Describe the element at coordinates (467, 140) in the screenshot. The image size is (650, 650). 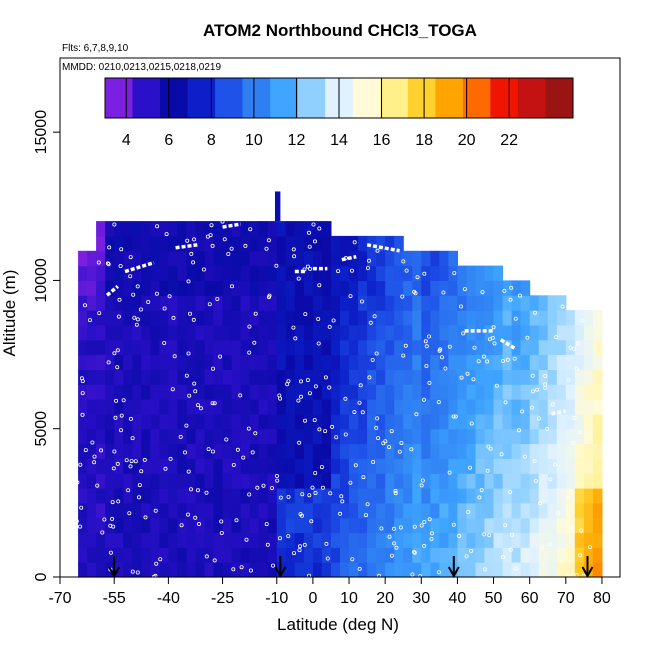
I see `colorbar-tick-label: 20` at that location.